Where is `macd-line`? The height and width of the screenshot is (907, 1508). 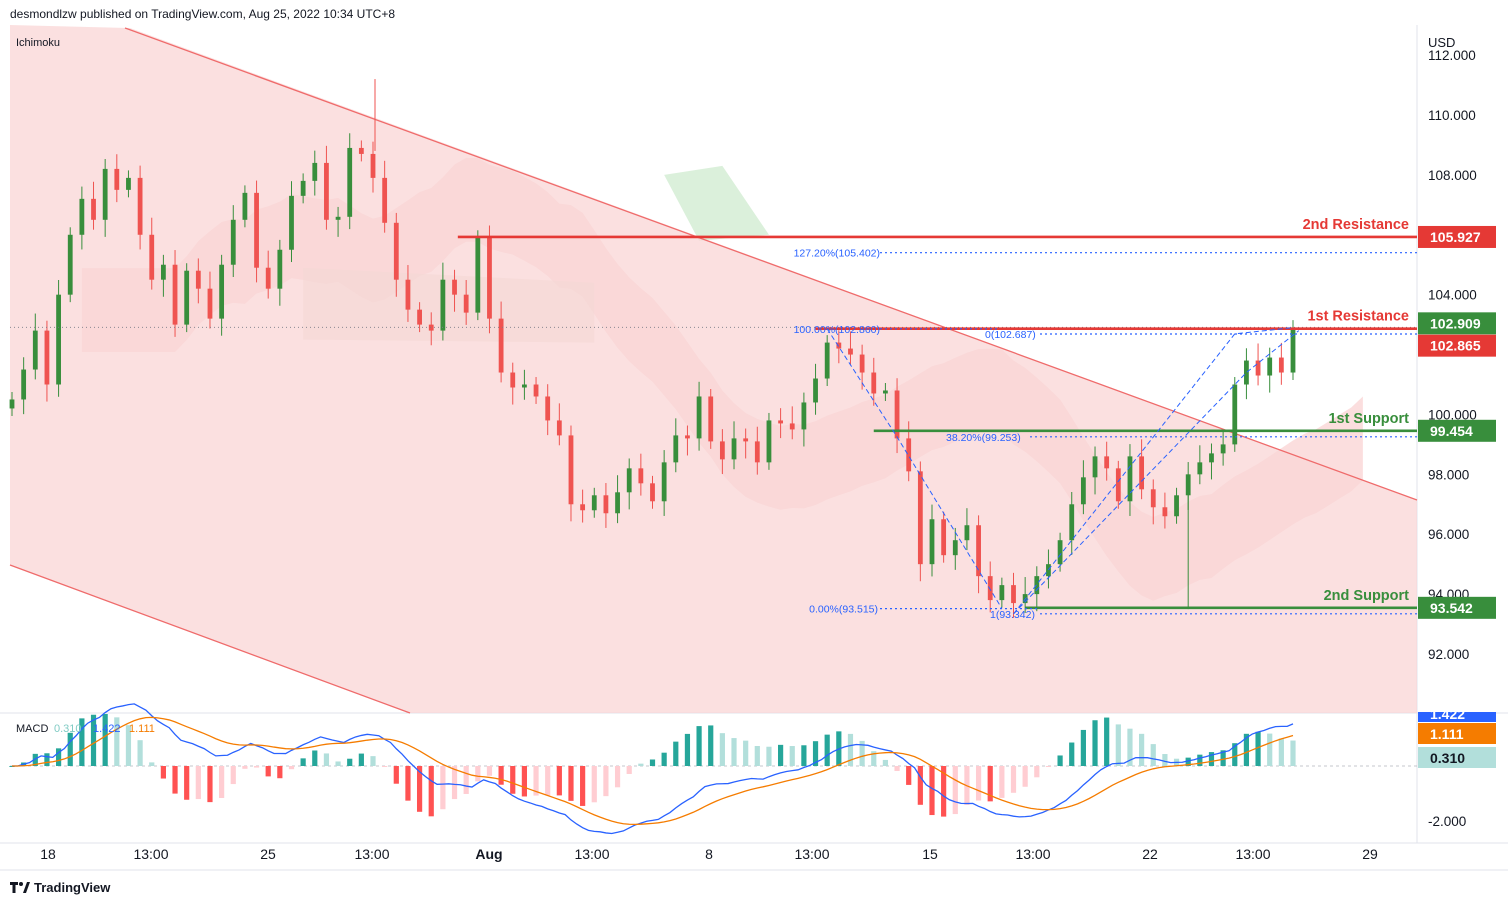 macd-line is located at coordinates (653, 769).